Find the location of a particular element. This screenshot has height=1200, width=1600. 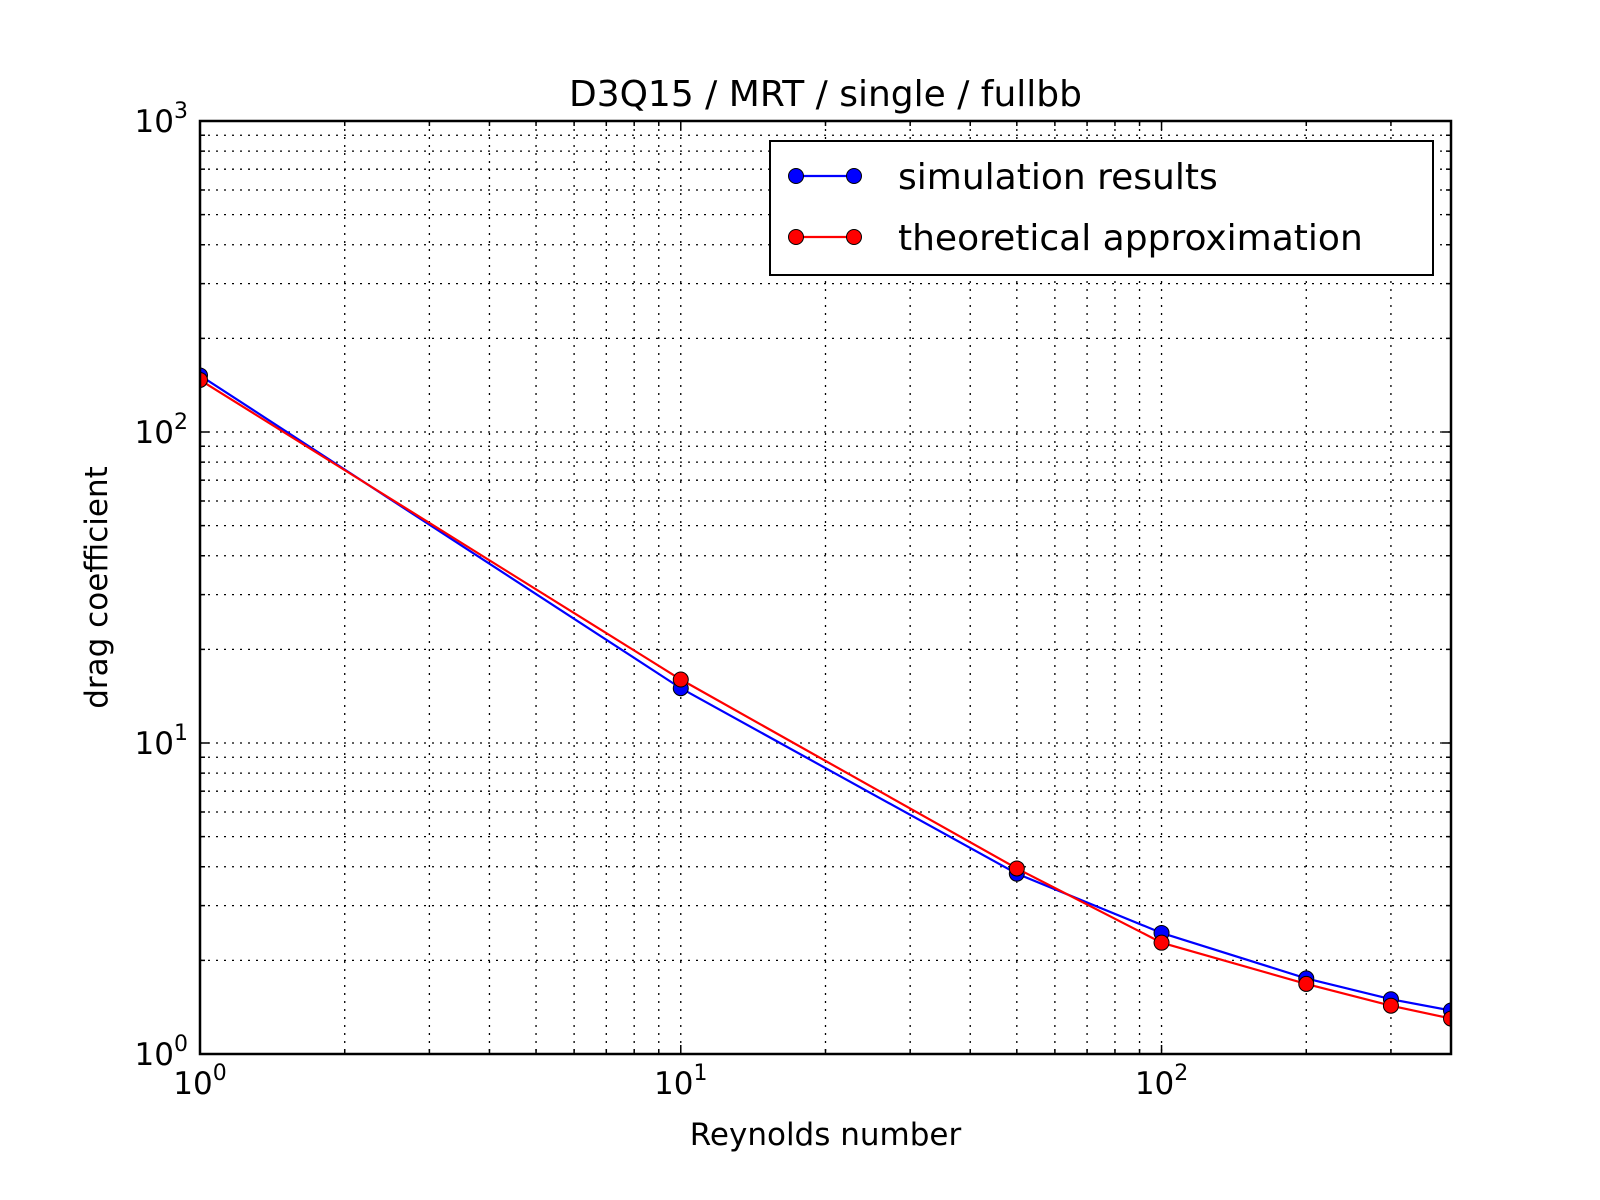

y-tick-label: 10³ is located at coordinates (161, 119).